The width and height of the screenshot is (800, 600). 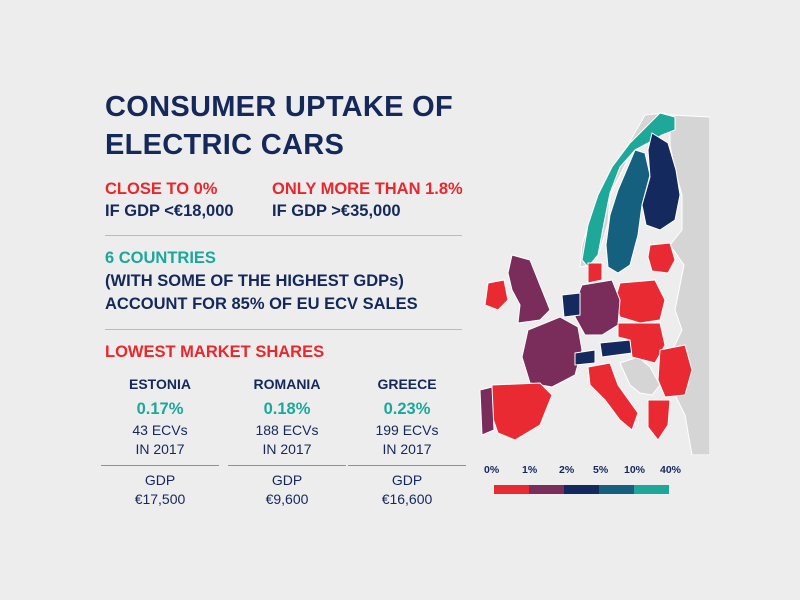 What do you see at coordinates (160, 409) in the screenshot?
I see `market-share: 0.17%` at bounding box center [160, 409].